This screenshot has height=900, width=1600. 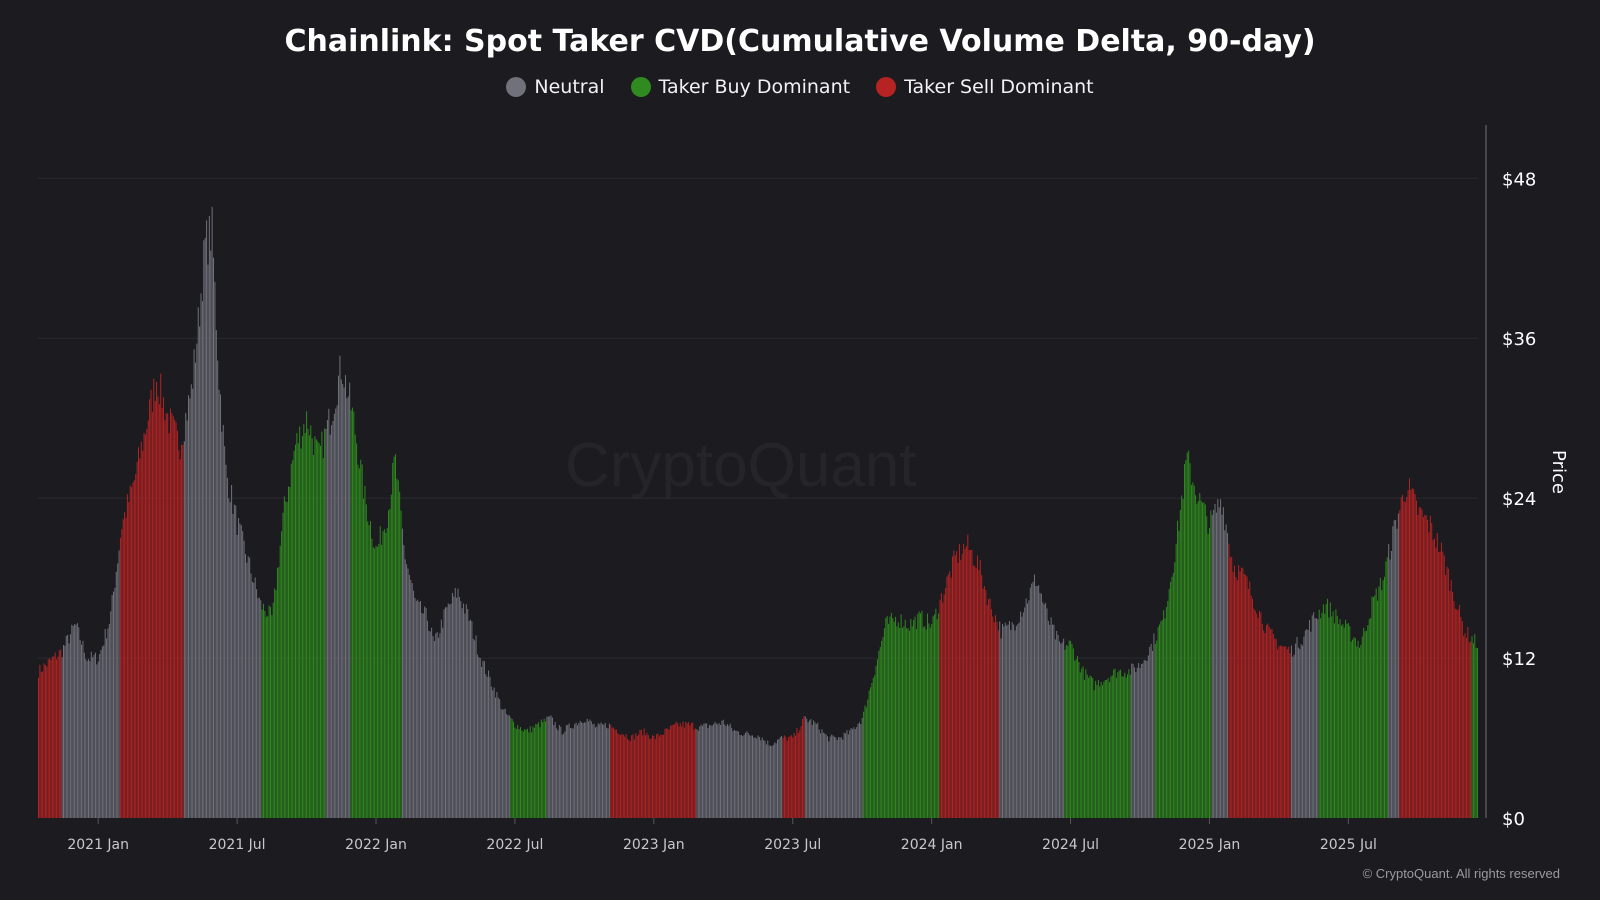 I want to click on legend-item-taker-buy: Taker Buy Dominant, so click(x=740, y=87).